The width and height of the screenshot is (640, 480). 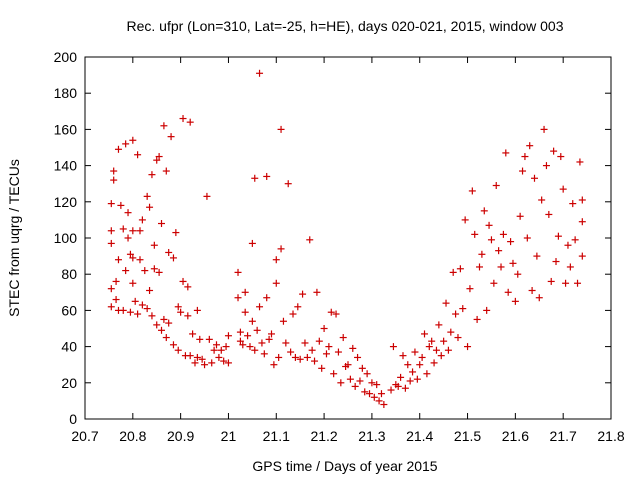 What do you see at coordinates (66, 57) in the screenshot?
I see `y-tick-label: 200` at bounding box center [66, 57].